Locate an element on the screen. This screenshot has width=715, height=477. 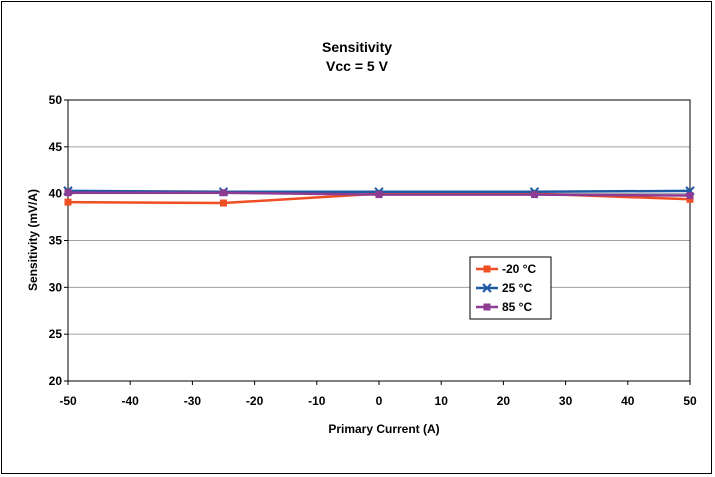
legend: -20 °C 25 °C 85 °C is located at coordinates (510, 288).